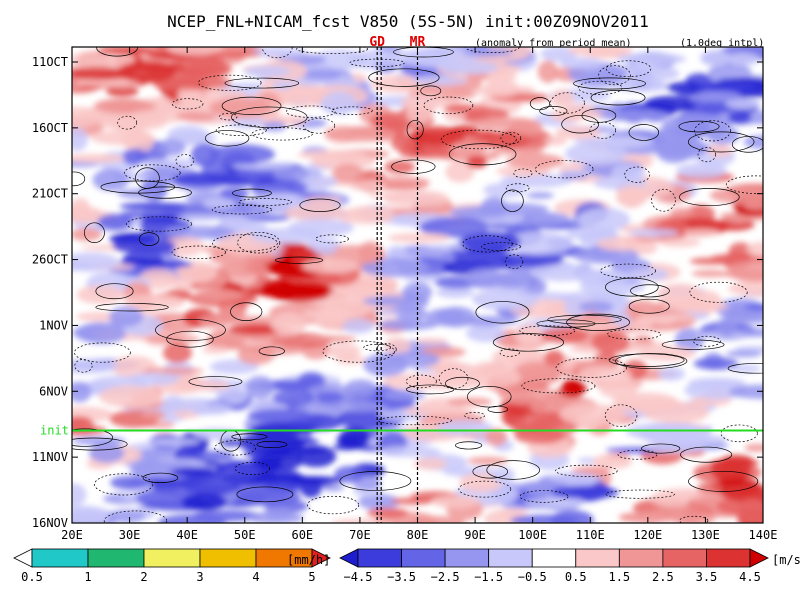 This screenshot has width=800, height=600. What do you see at coordinates (72, 535) in the screenshot?
I see `x-tick-label: 20E` at bounding box center [72, 535].